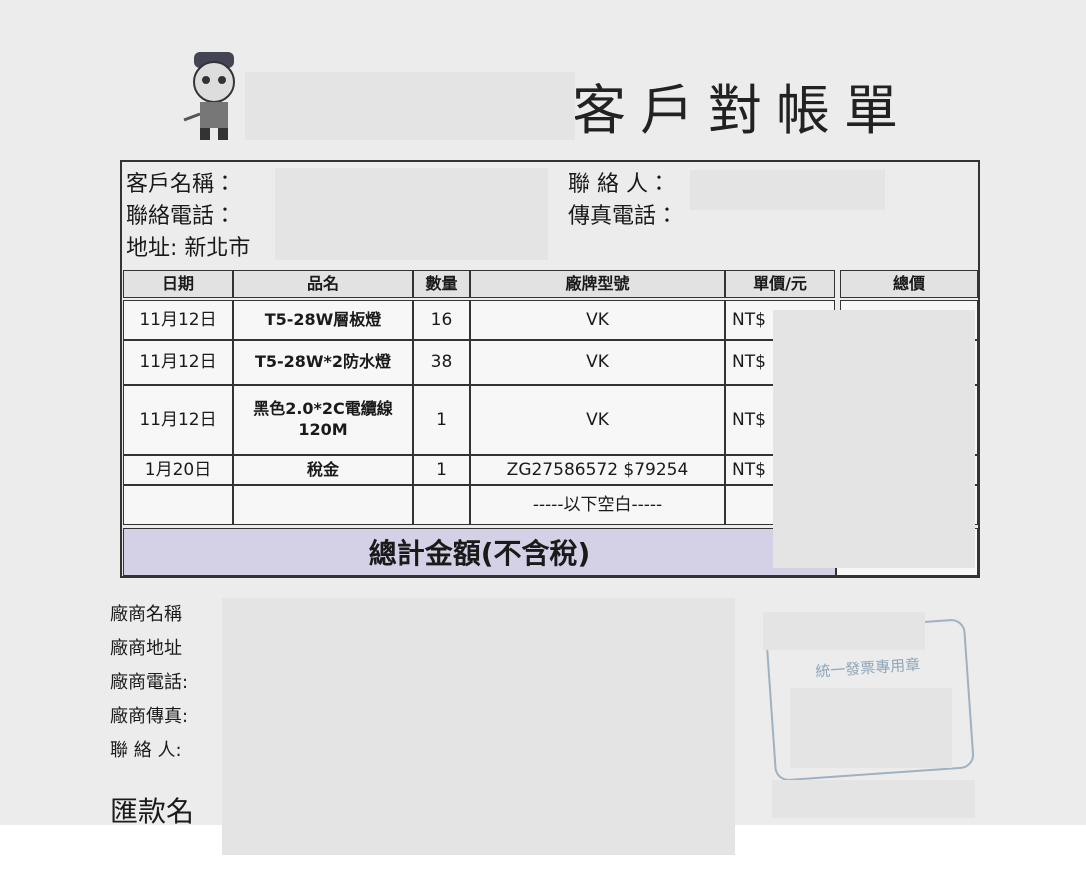  Describe the element at coordinates (597, 284) in the screenshot. I see `header-cell: 廠牌型號` at that location.